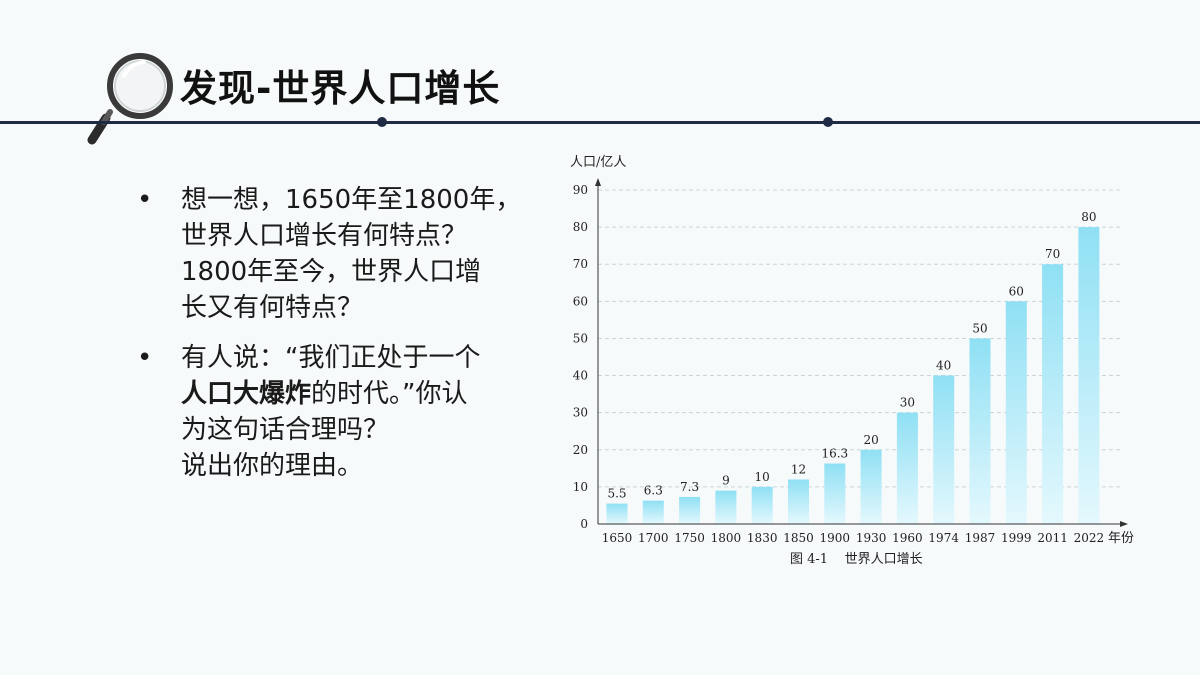 Image resolution: width=1200 pixels, height=675 pixels. Describe the element at coordinates (828, 122) in the screenshot. I see `divider-dot-right` at that location.